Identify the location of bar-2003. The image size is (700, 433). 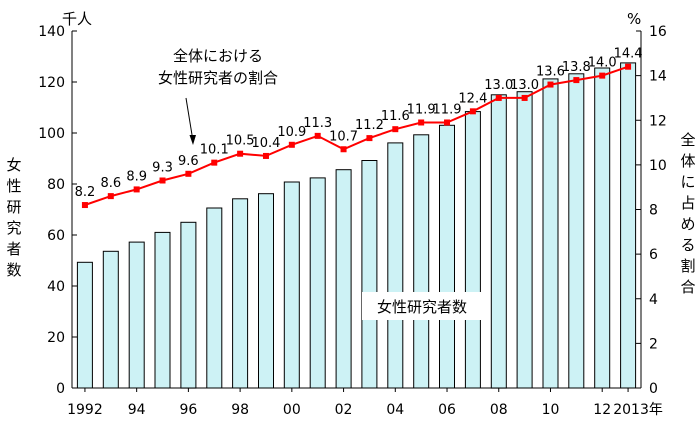
(369, 274).